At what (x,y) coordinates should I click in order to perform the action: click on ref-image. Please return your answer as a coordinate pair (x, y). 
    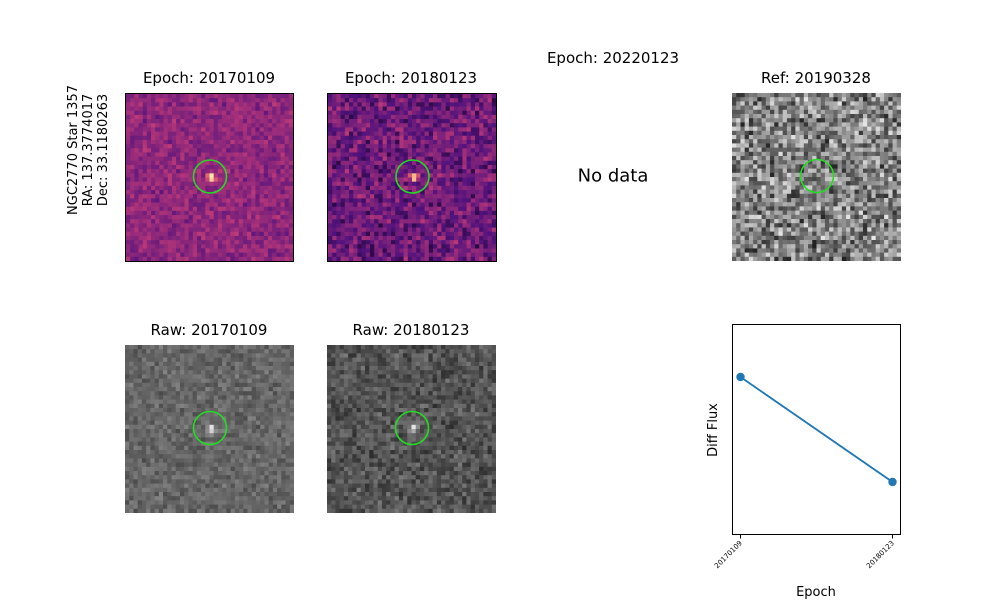
    Looking at the image, I should click on (816, 177).